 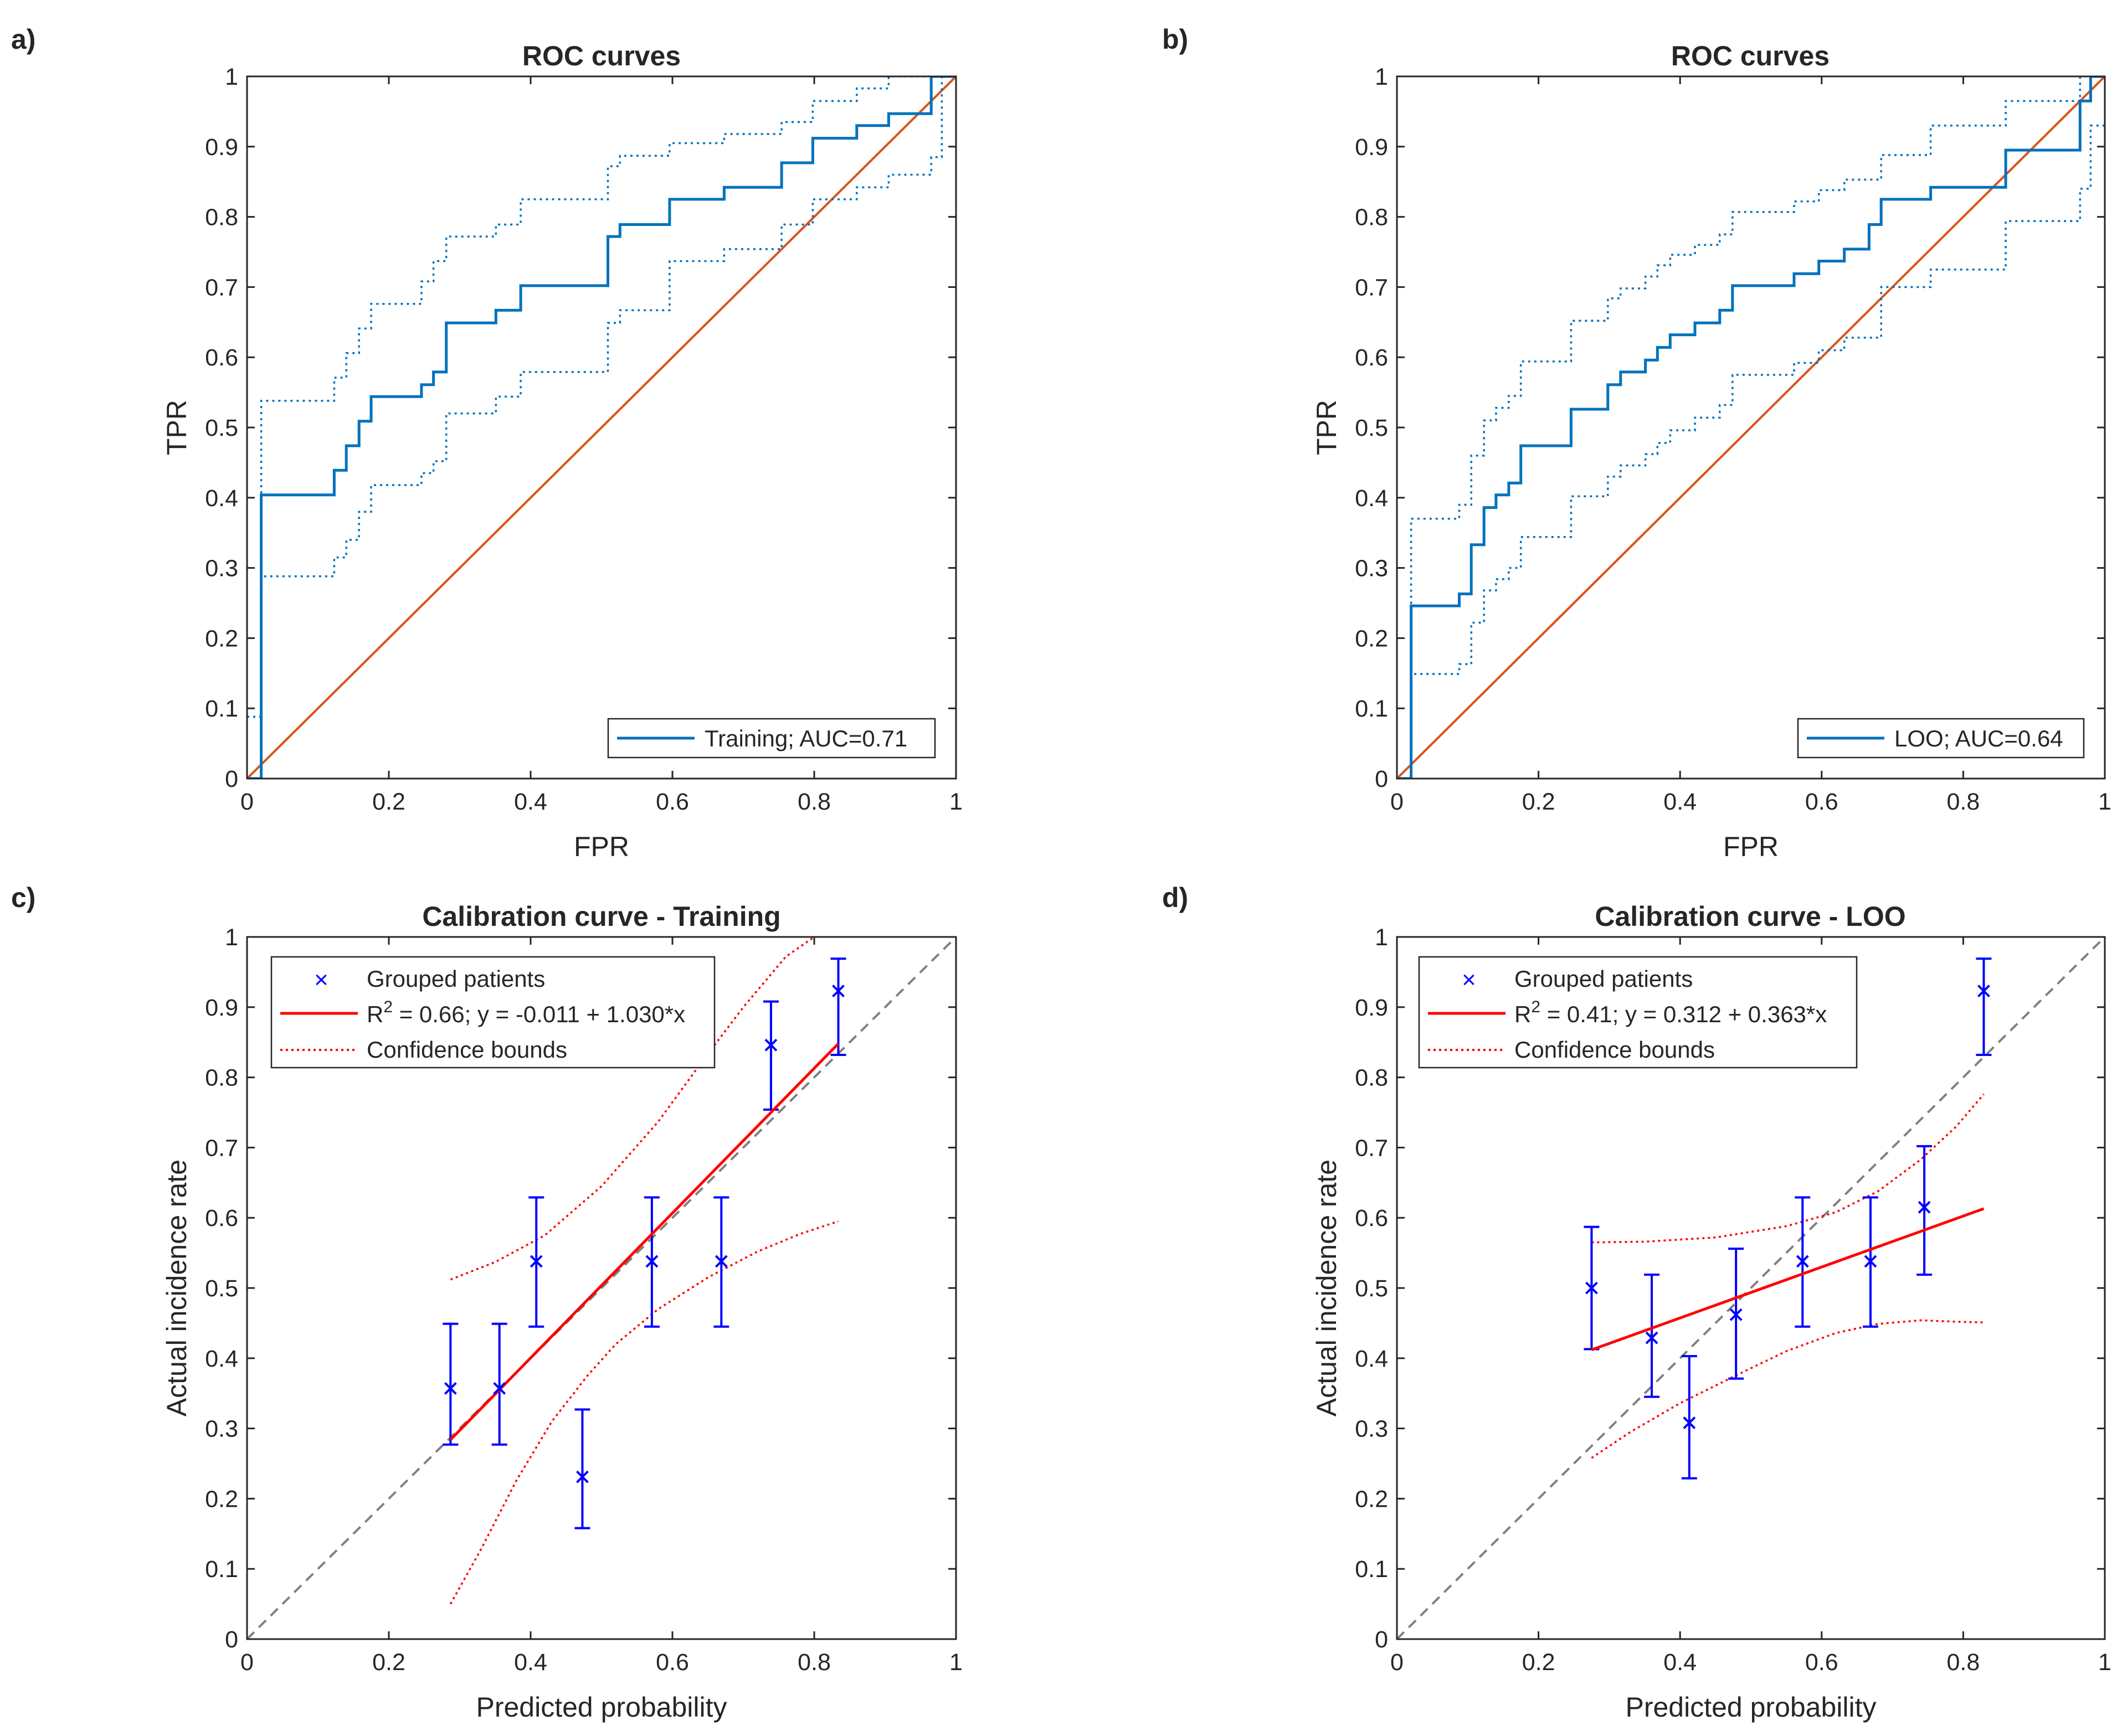 I want to click on x-tick-label-a-2: 0.4, so click(x=530, y=802).